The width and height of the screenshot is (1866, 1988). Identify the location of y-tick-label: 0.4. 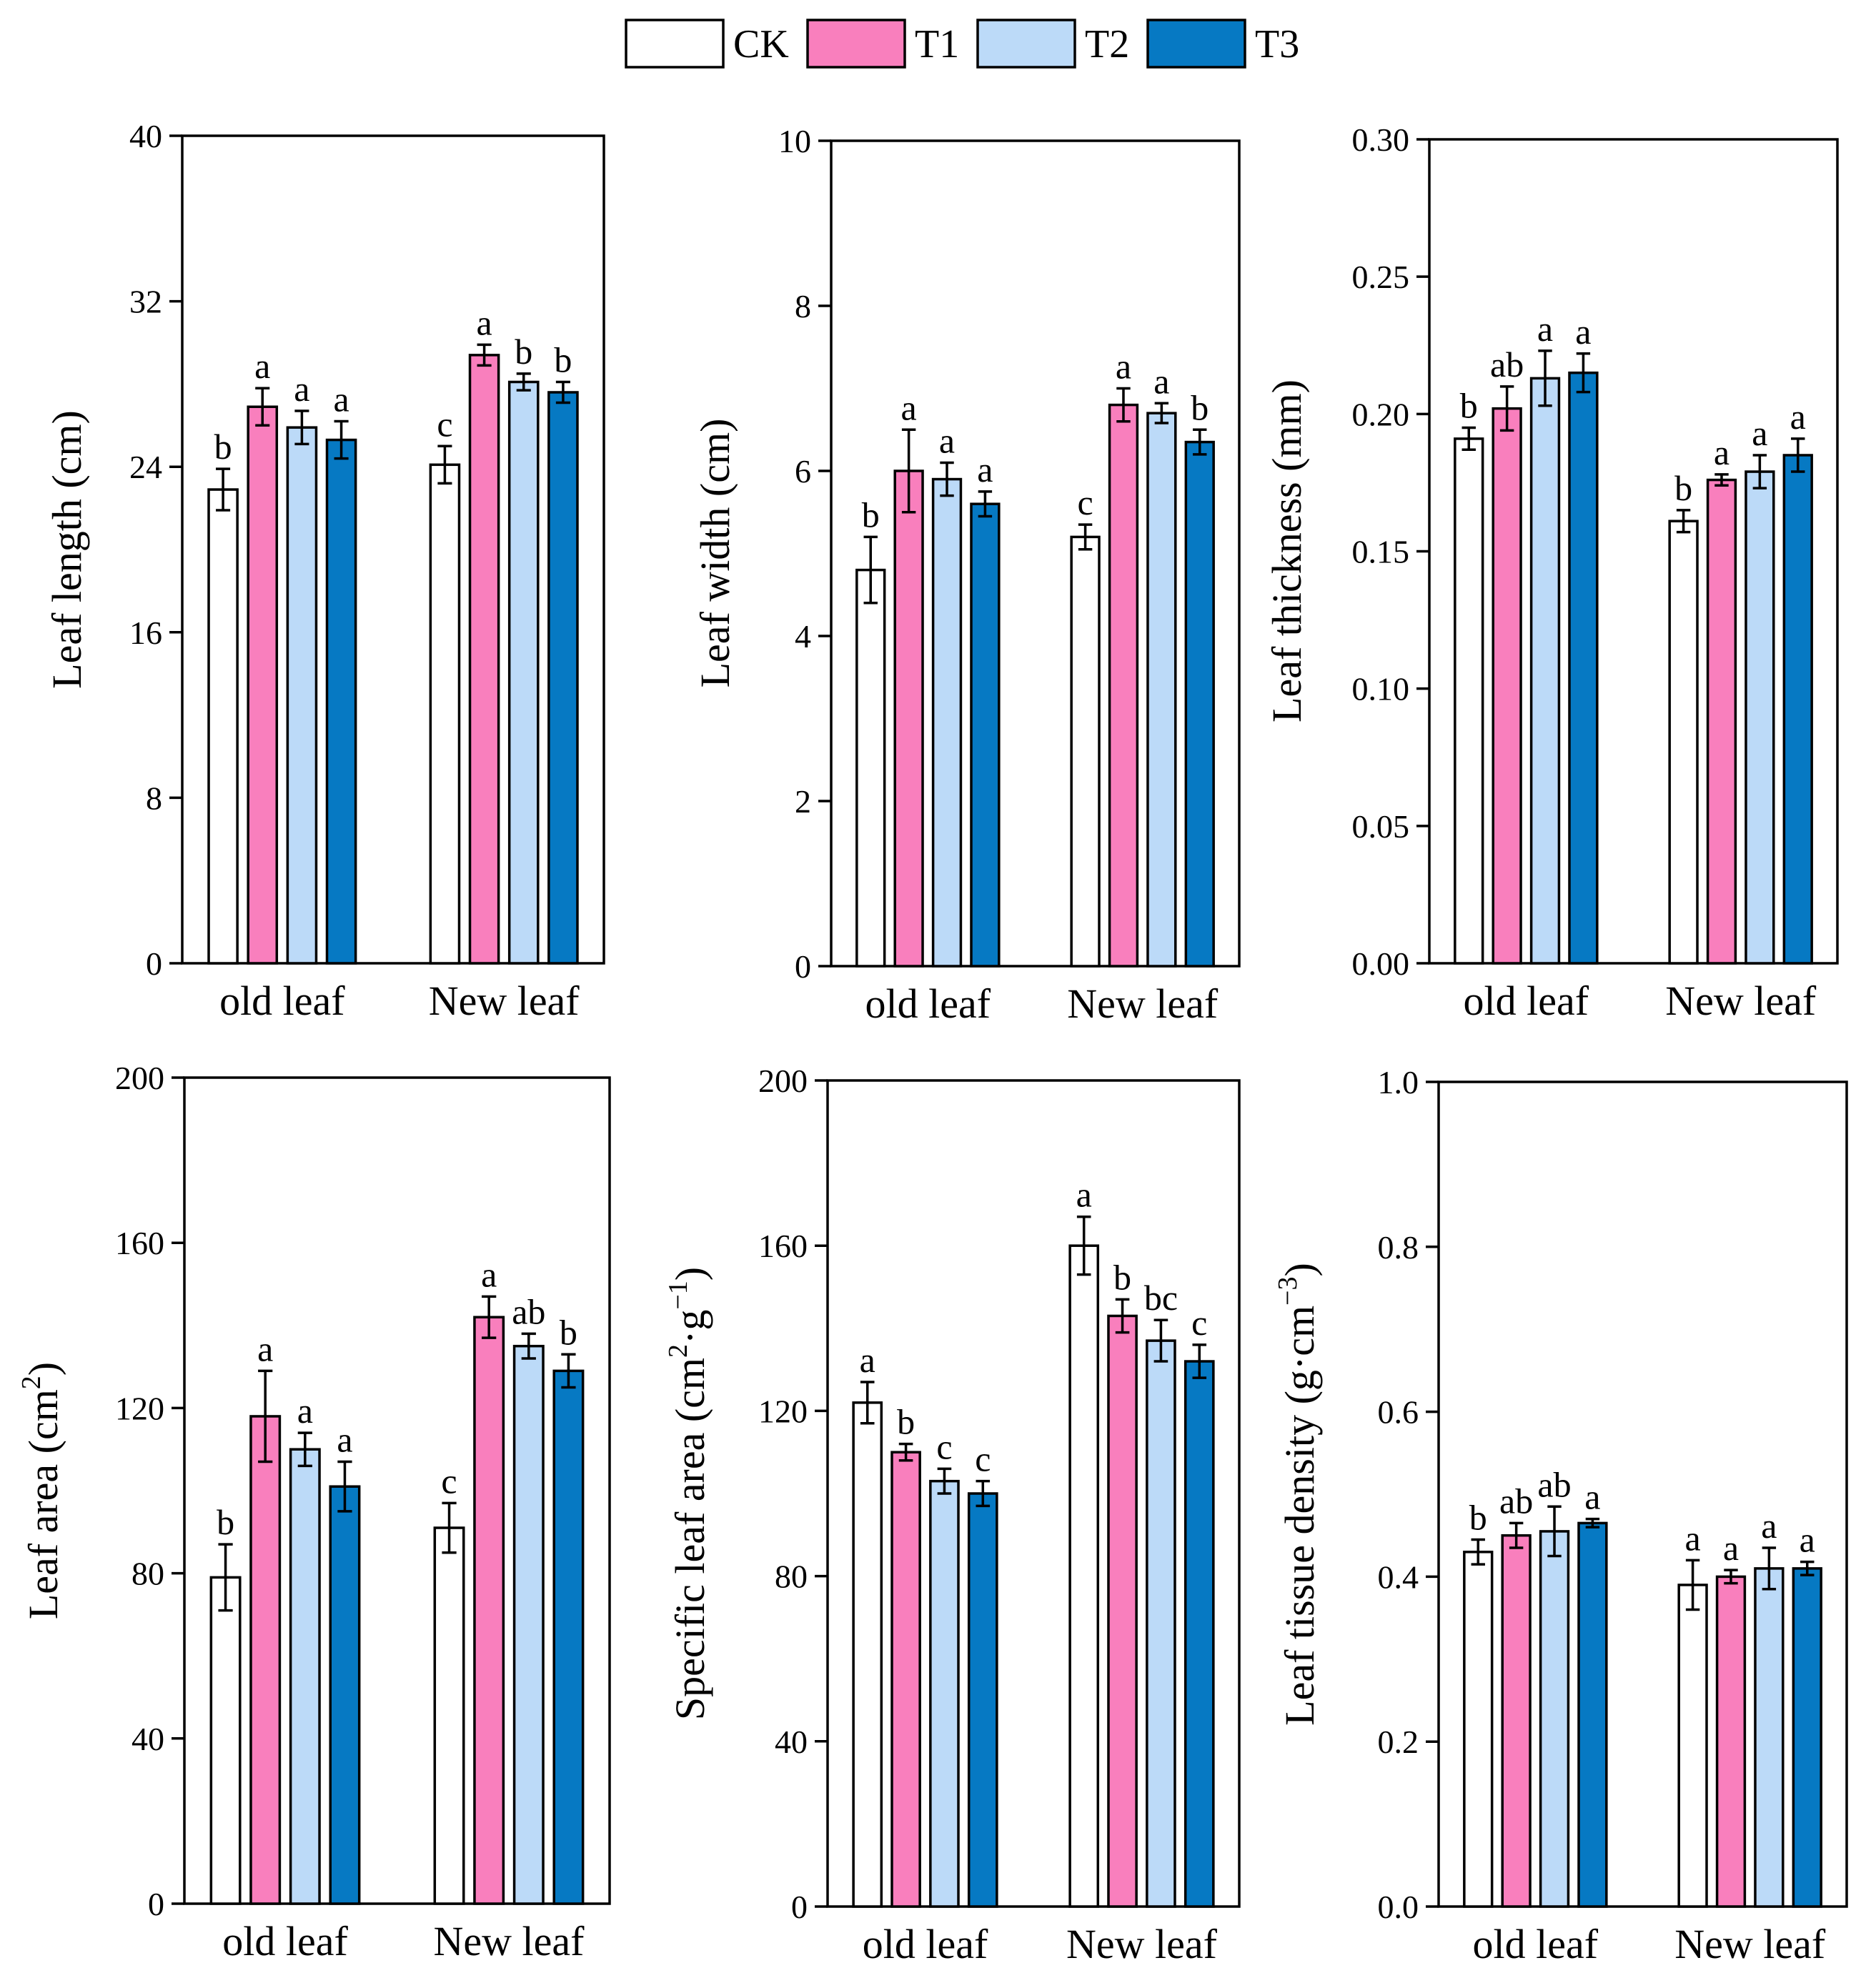
(1399, 1577).